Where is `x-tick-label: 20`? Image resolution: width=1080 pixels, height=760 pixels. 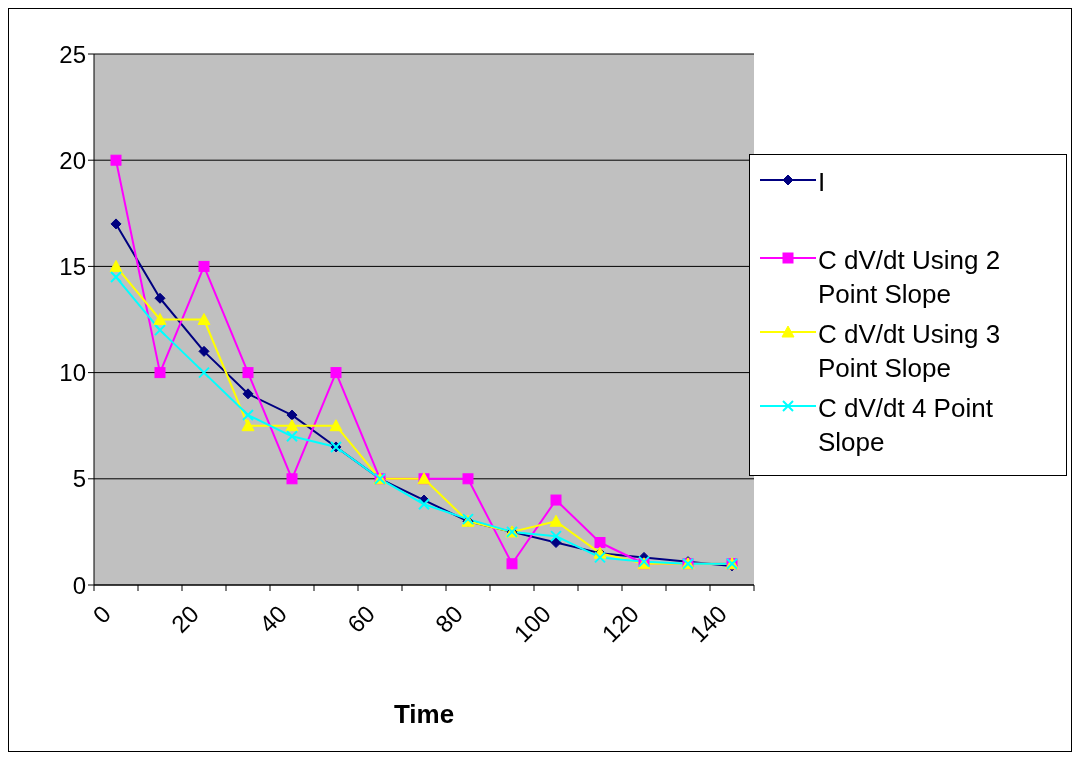 x-tick-label: 20 is located at coordinates (185, 618).